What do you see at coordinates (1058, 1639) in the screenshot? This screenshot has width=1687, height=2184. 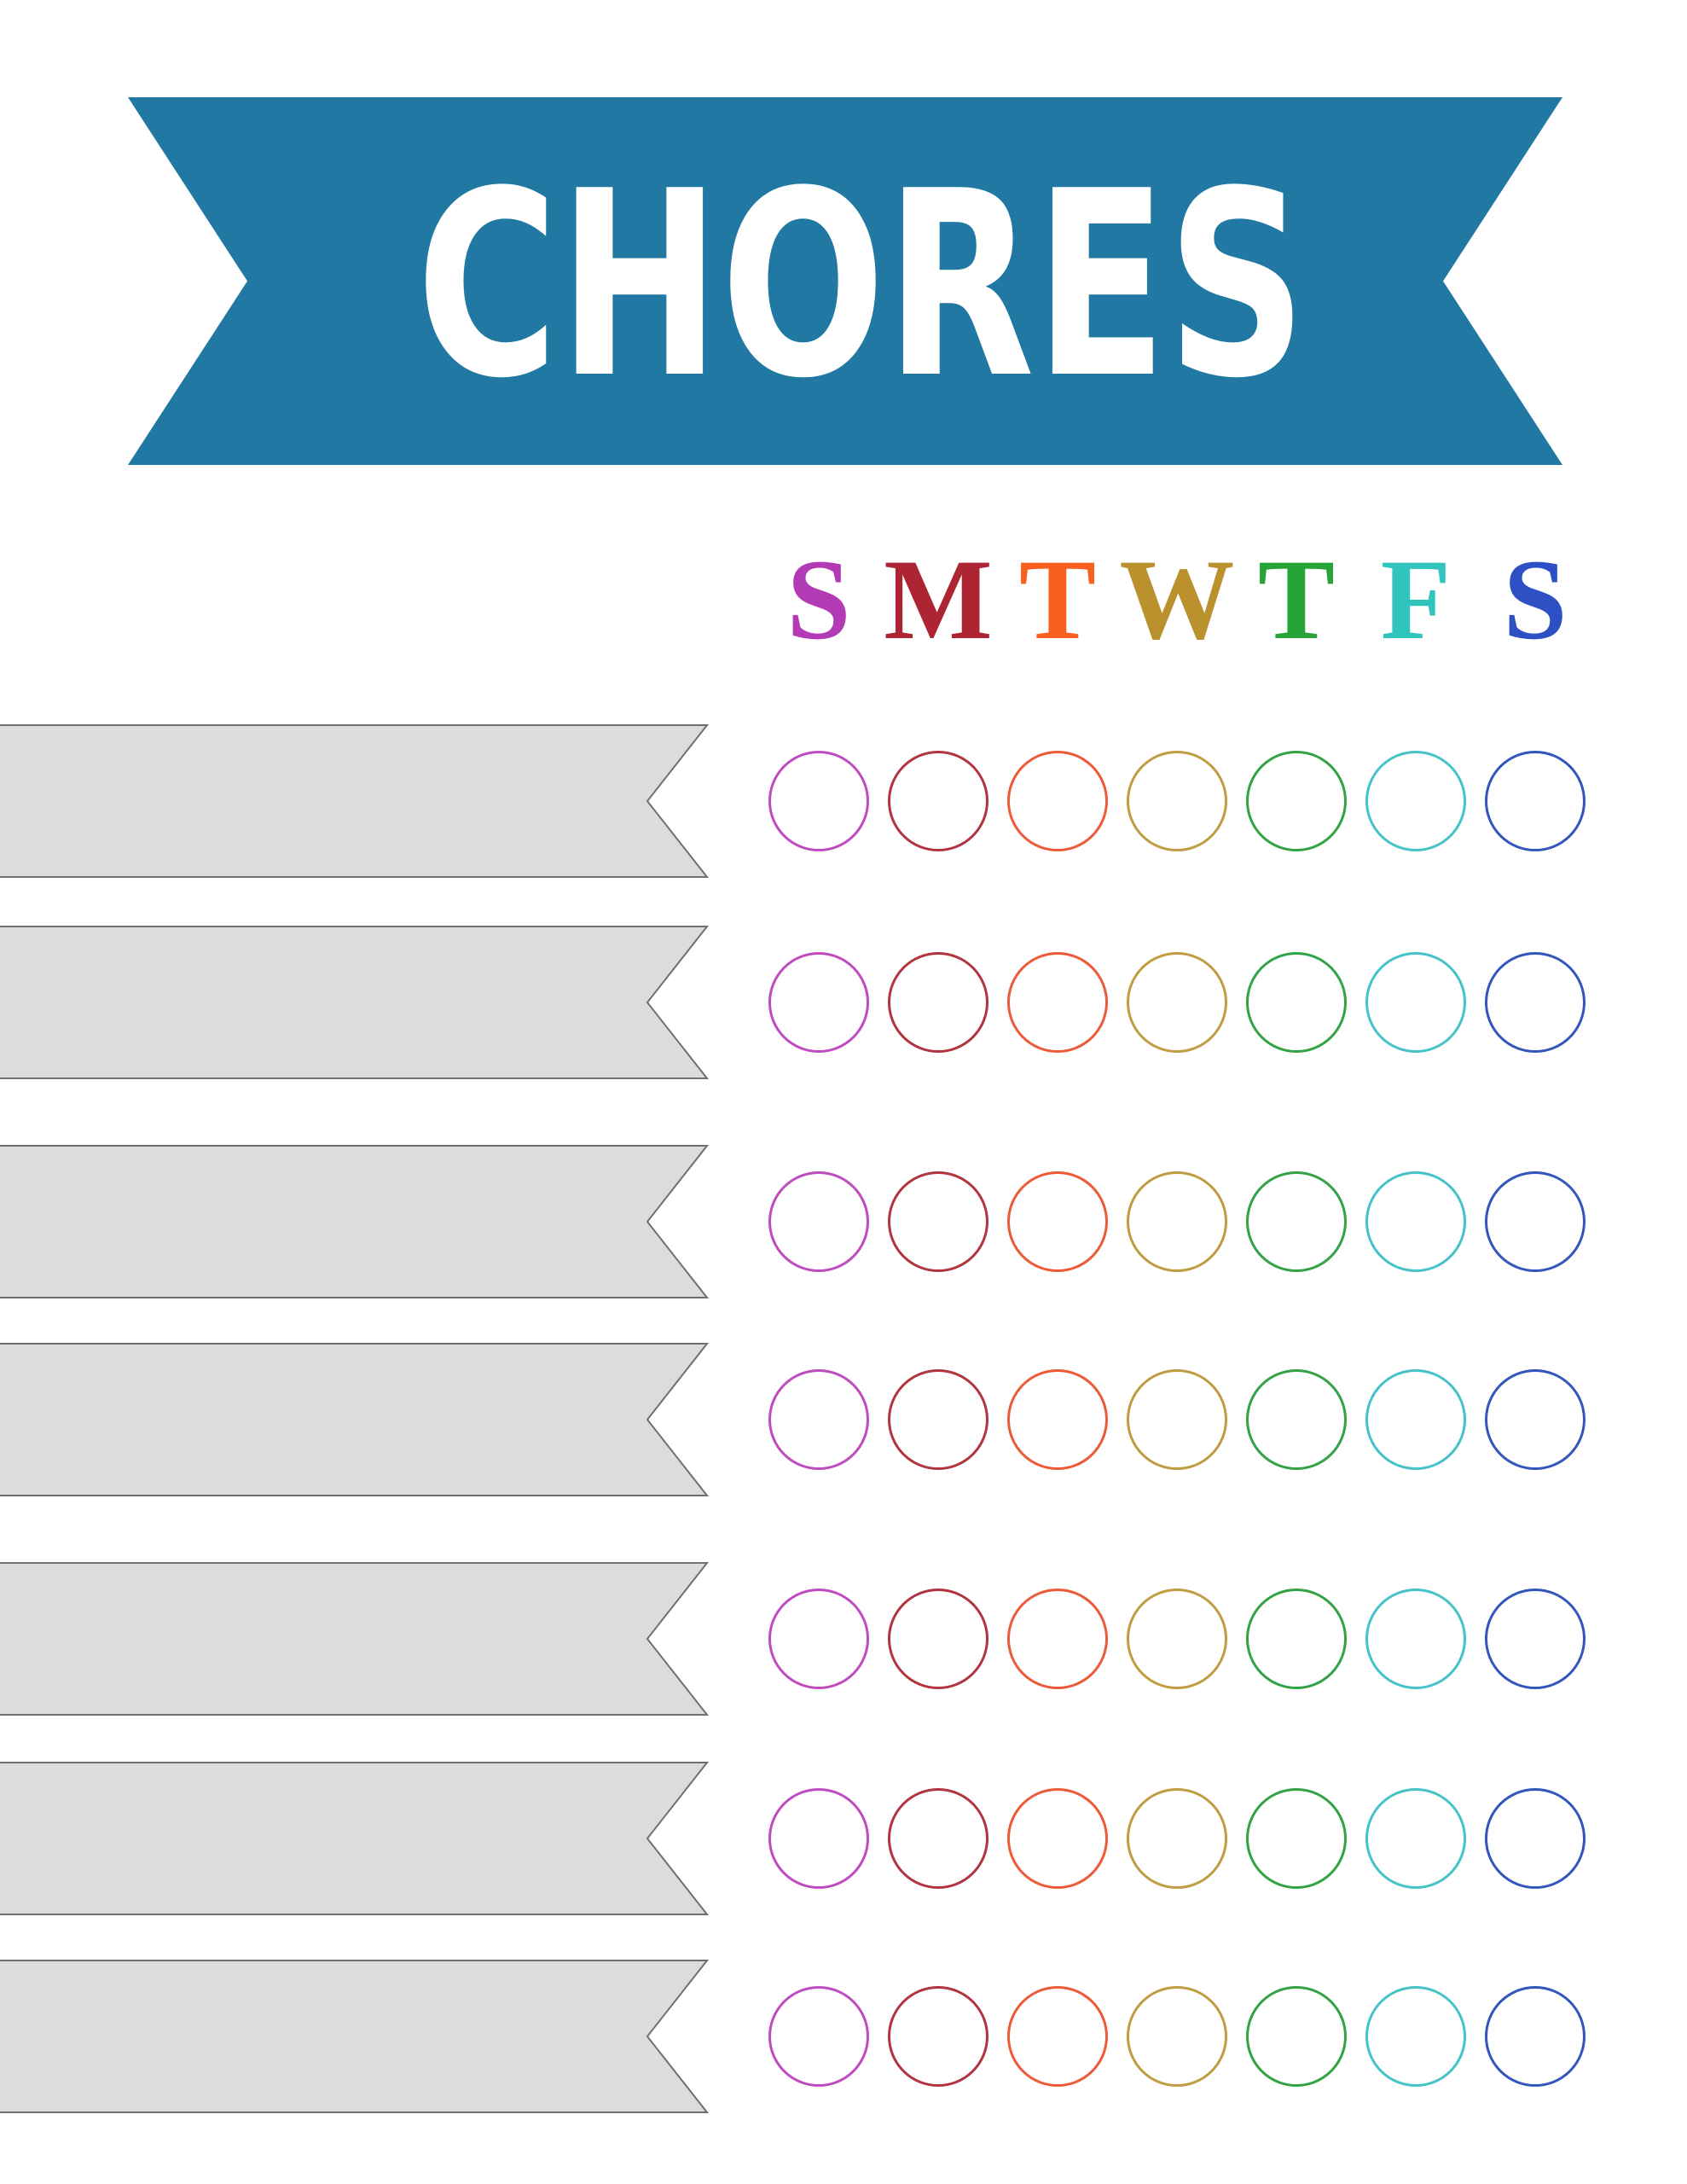 I see `day-circle-row5-tuesday` at bounding box center [1058, 1639].